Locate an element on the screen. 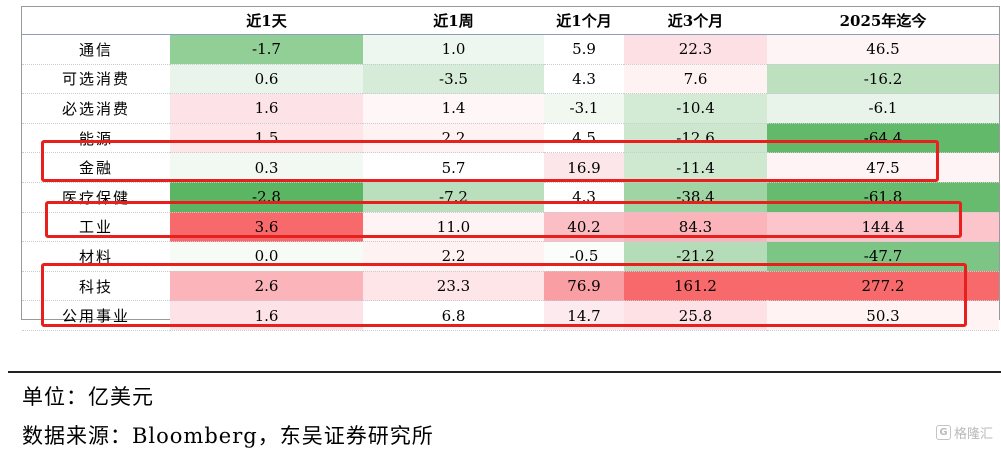  table-row: 材料 0.0 2.2 -0.5 -21.2 -47.7 is located at coordinates (510, 256).